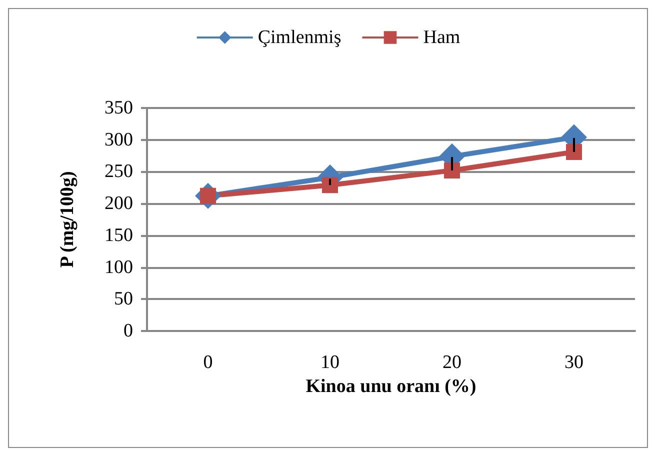 This screenshot has width=660, height=458. What do you see at coordinates (300, 37) in the screenshot?
I see `legend-label: Çimlenmiş` at bounding box center [300, 37].